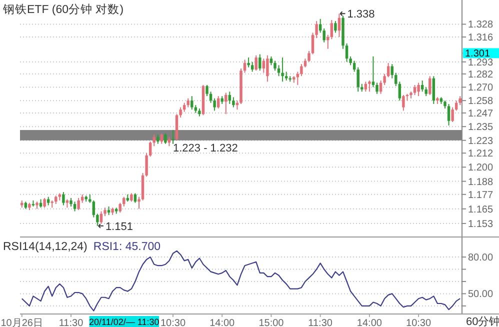  What do you see at coordinates (481, 62) in the screenshot?
I see `y-tick-label: 1.293` at bounding box center [481, 62].